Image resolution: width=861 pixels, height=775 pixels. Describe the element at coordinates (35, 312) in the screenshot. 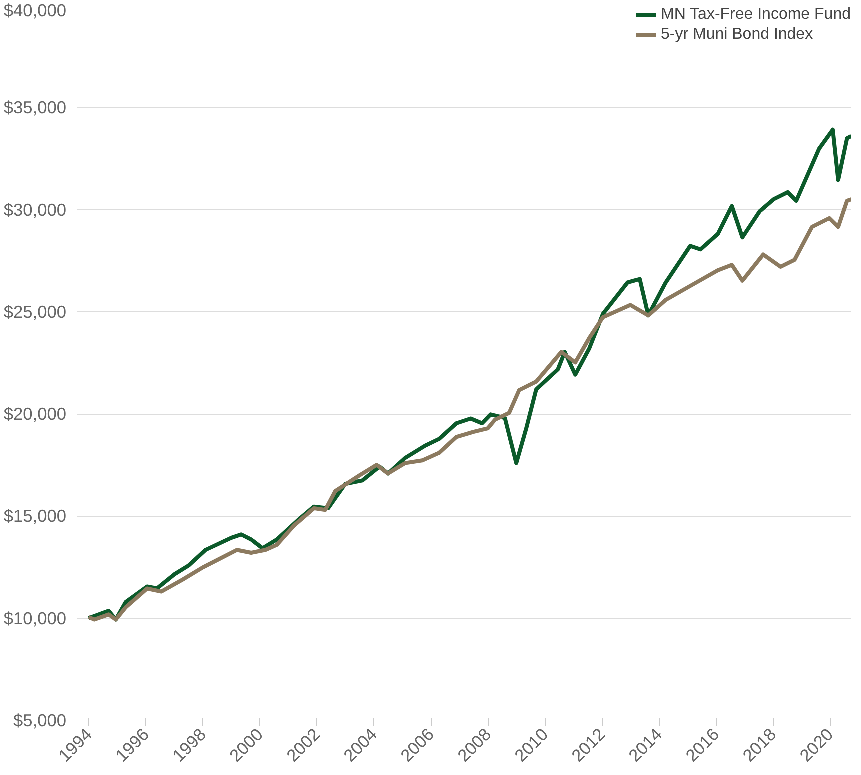

I see `y-tick-label: $25,000` at that location.